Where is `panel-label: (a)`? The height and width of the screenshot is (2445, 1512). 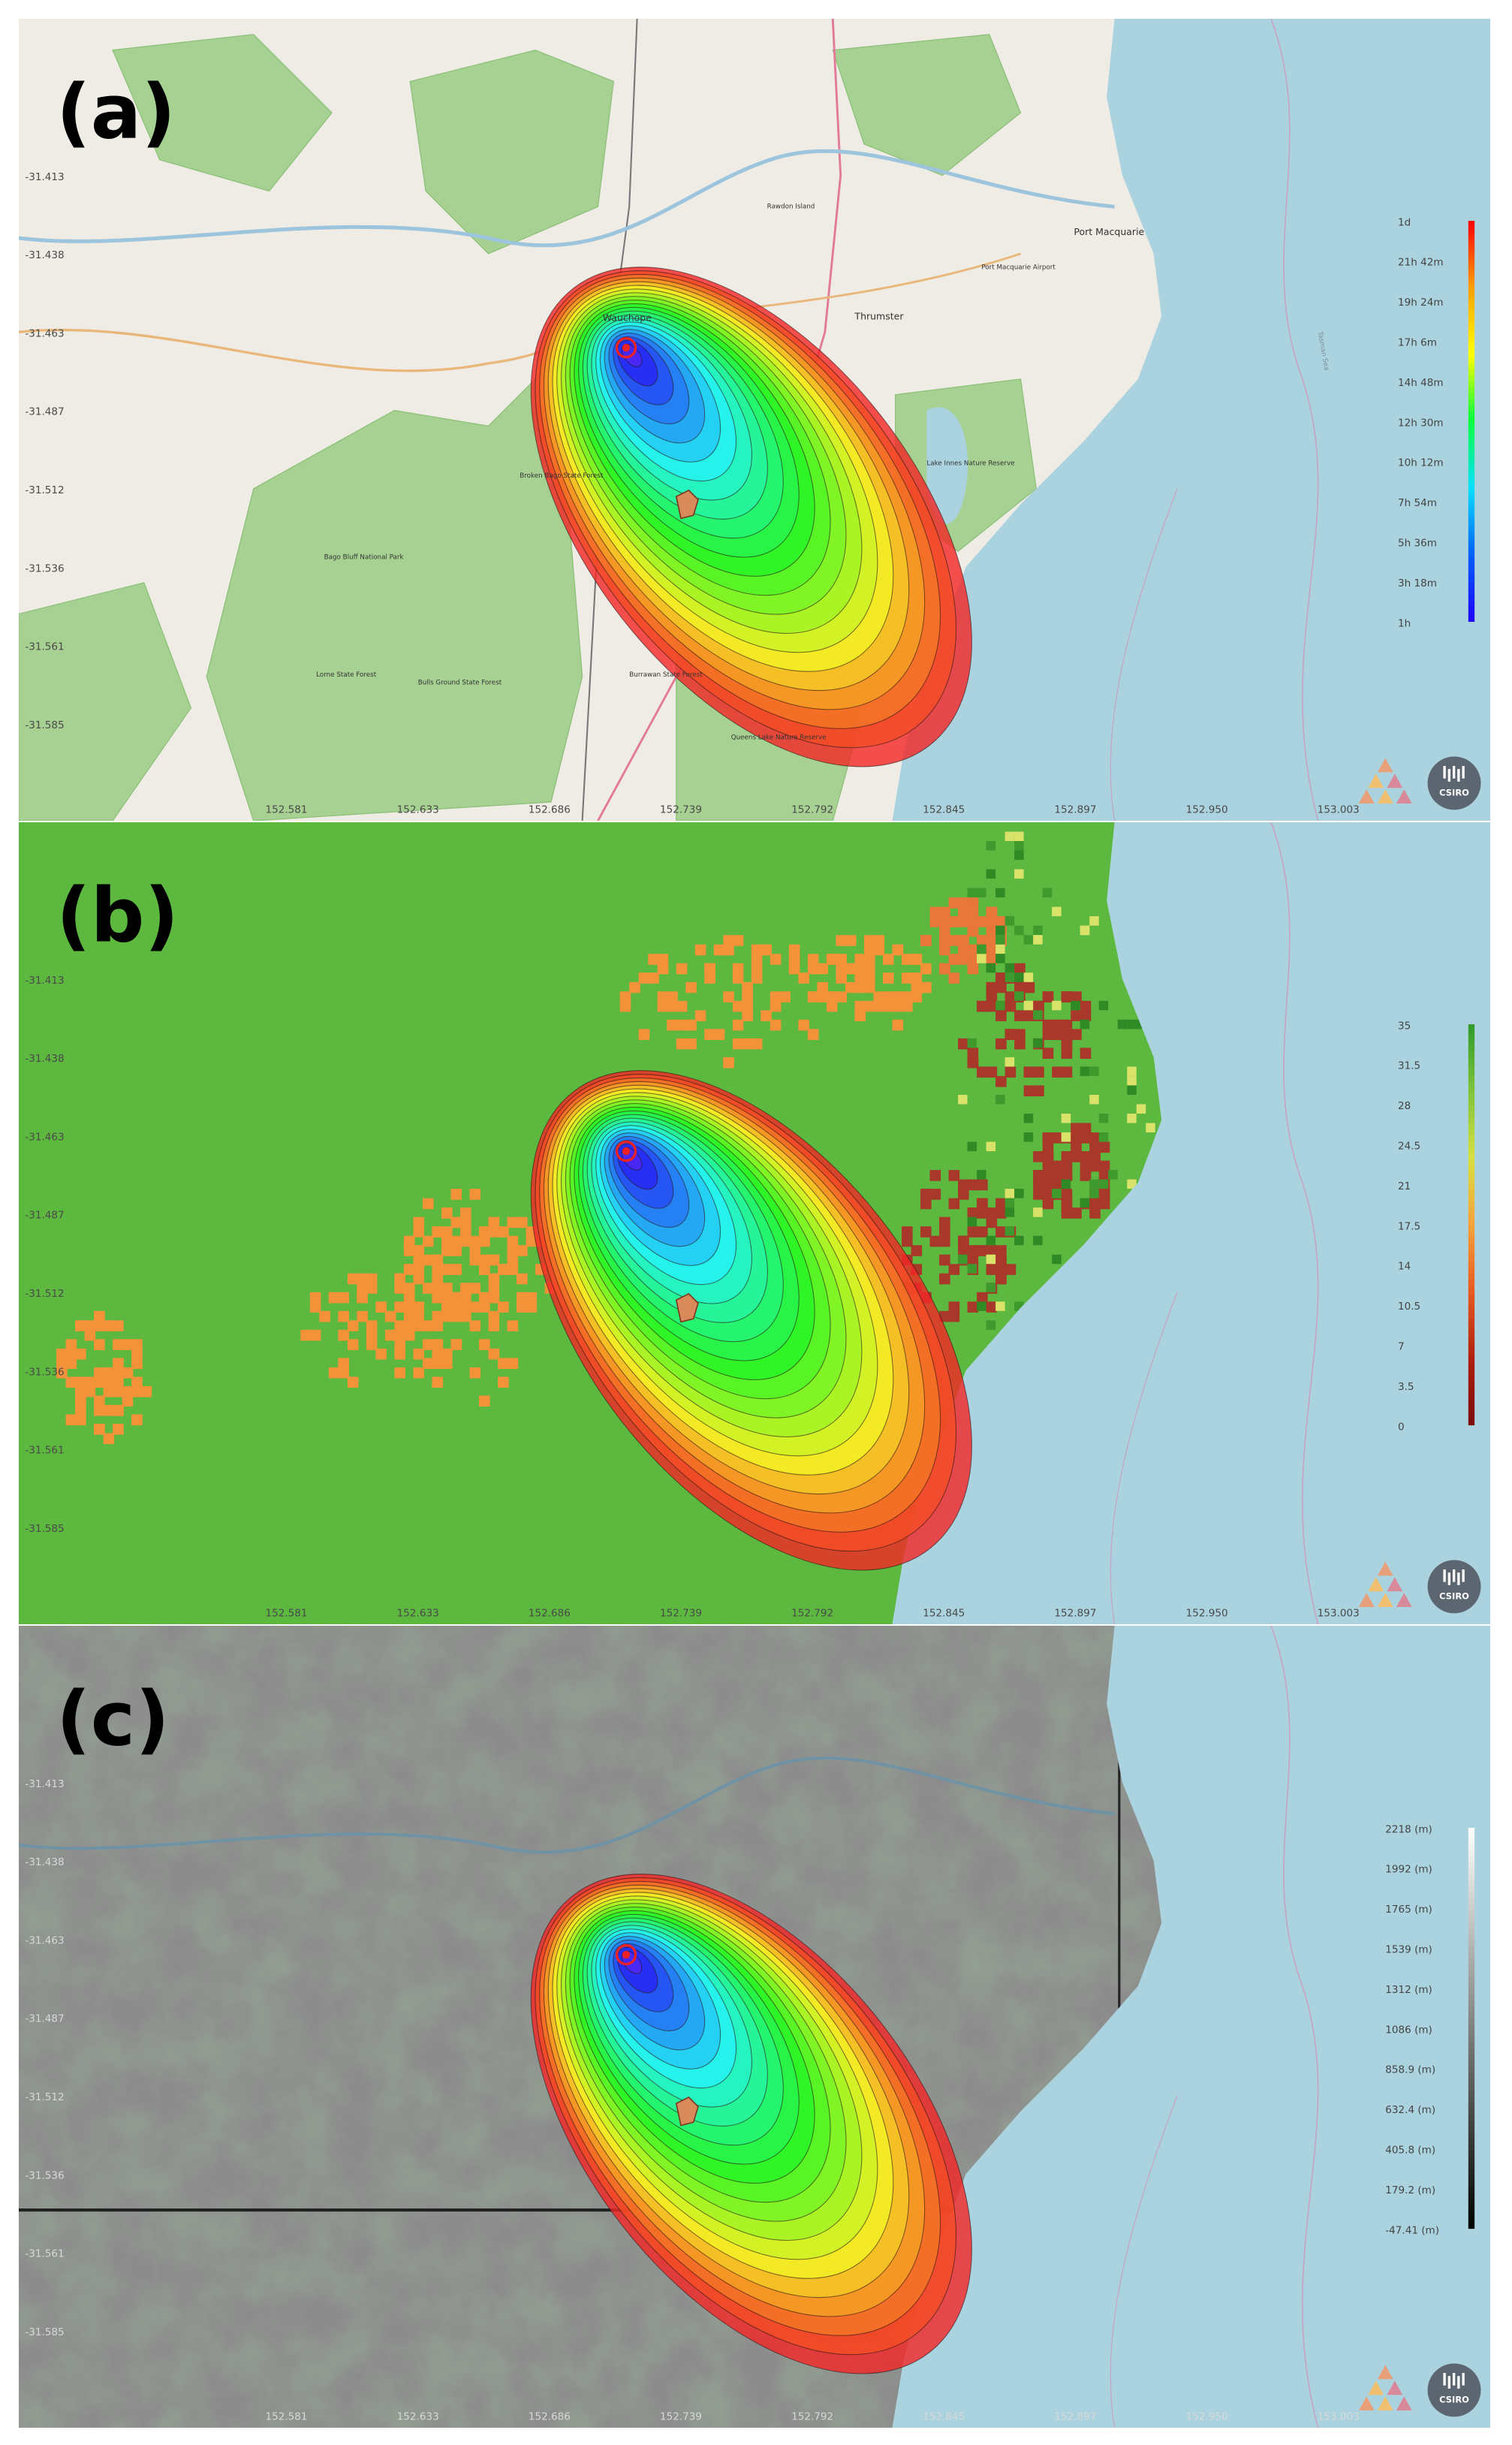
panel-label: (a) is located at coordinates (116, 112).